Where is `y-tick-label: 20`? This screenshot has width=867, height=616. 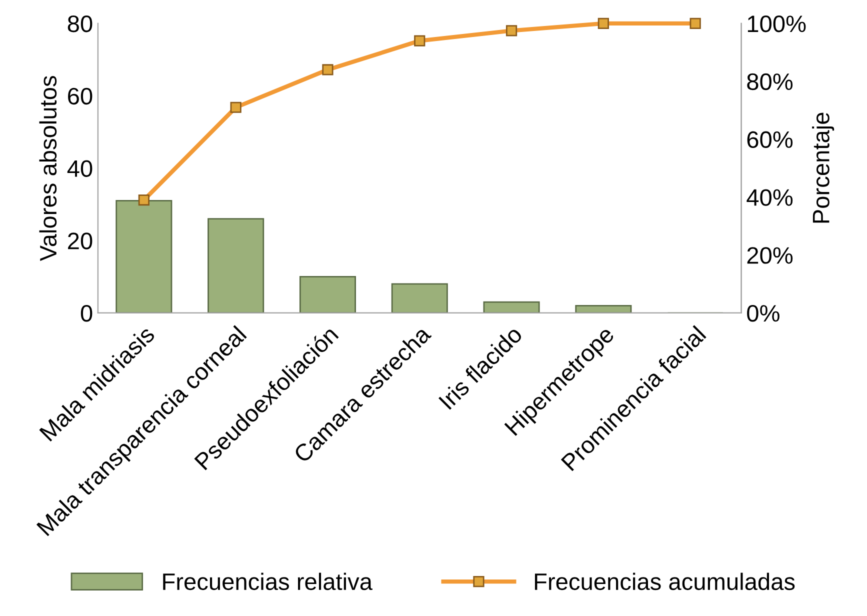
y-tick-label: 20 is located at coordinates (80, 241).